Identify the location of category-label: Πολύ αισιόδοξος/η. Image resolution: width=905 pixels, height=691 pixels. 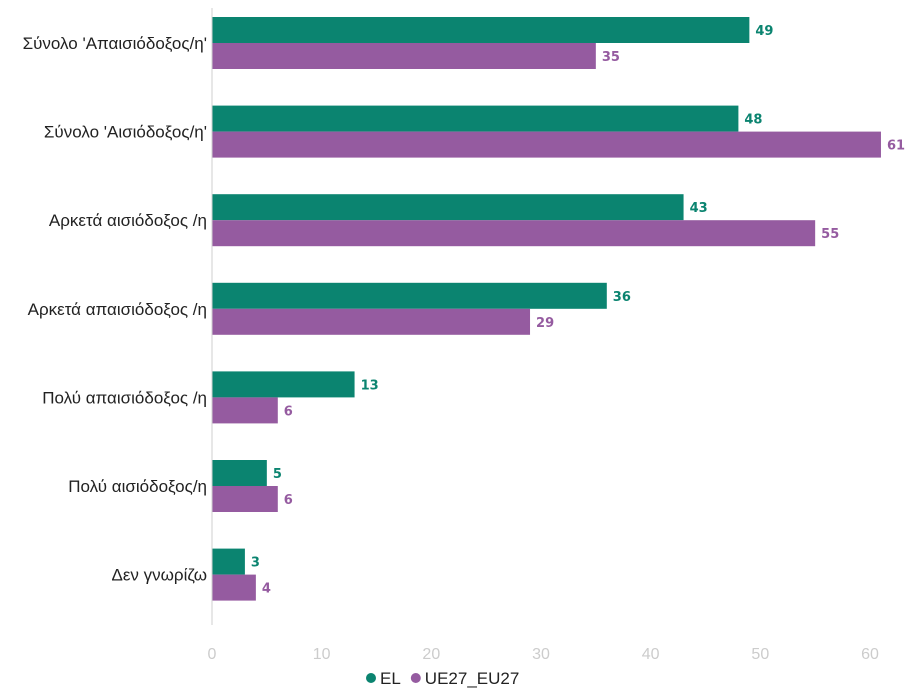
(137, 486).